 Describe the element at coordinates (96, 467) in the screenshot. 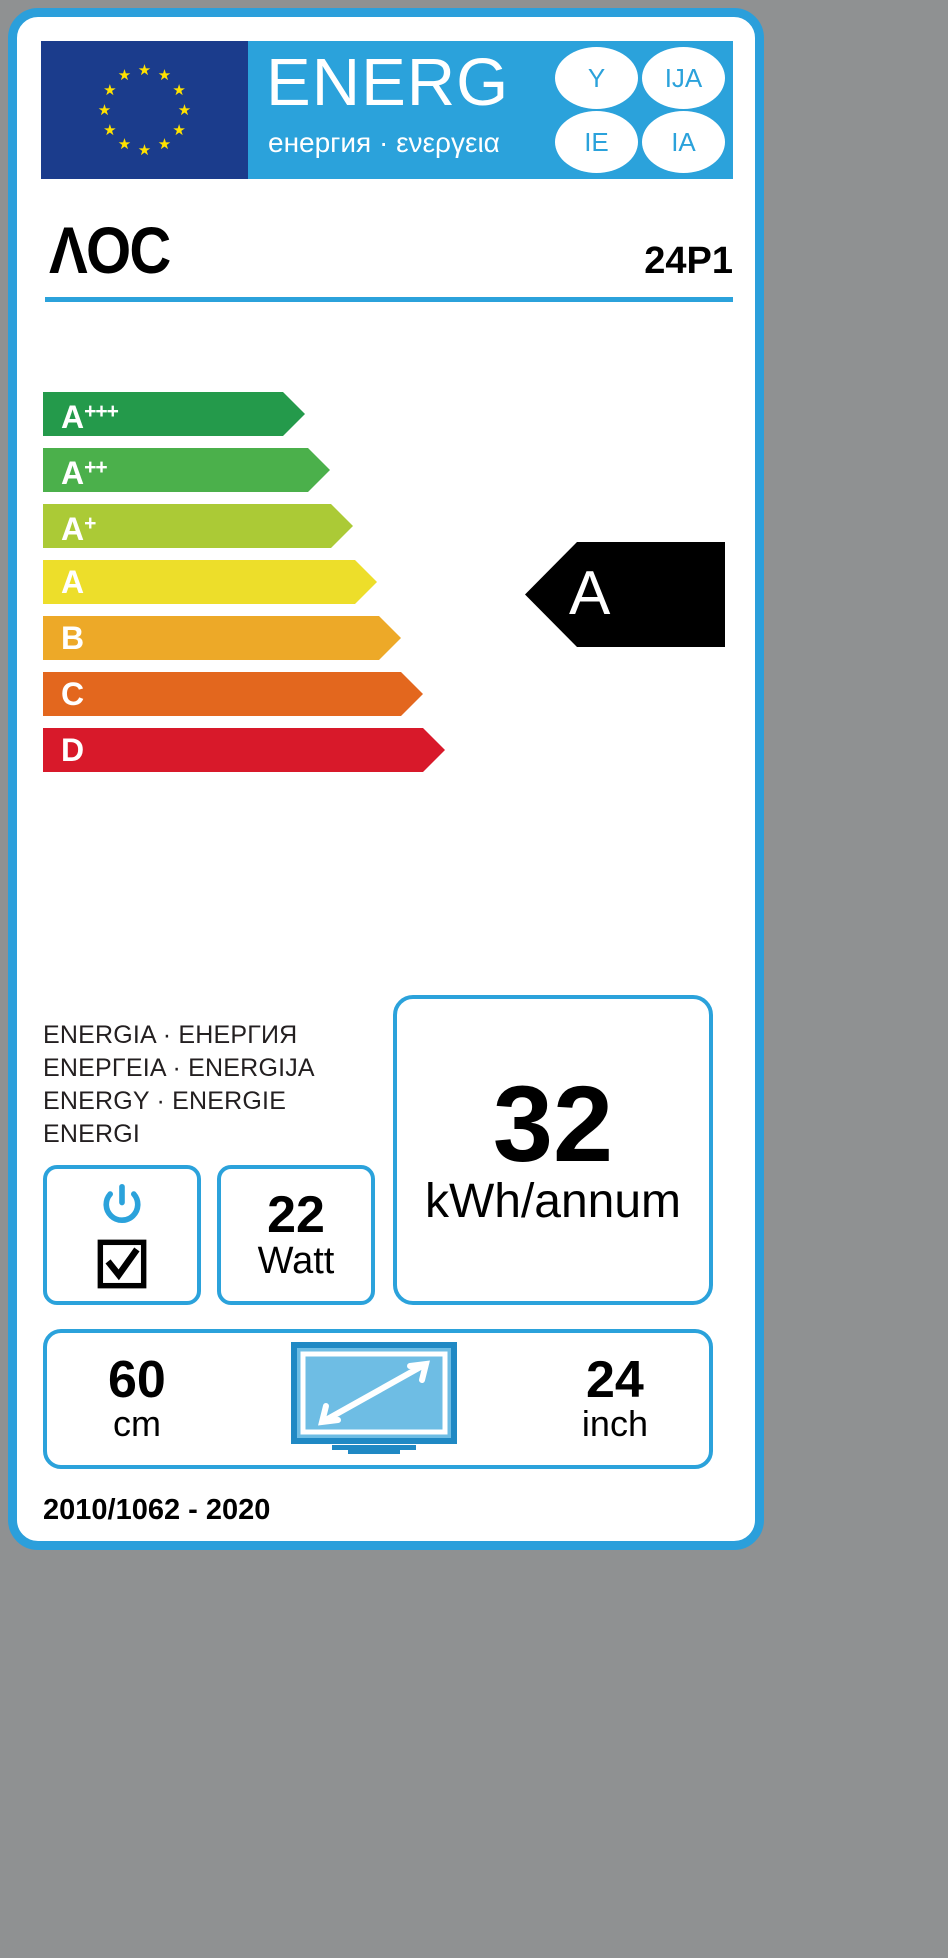

I see `energy-class-plus: ++` at that location.